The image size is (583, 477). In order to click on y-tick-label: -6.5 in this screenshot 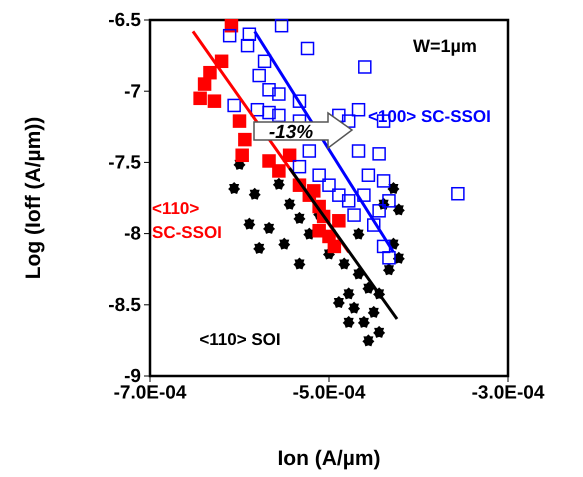, I will do `click(125, 21)`.